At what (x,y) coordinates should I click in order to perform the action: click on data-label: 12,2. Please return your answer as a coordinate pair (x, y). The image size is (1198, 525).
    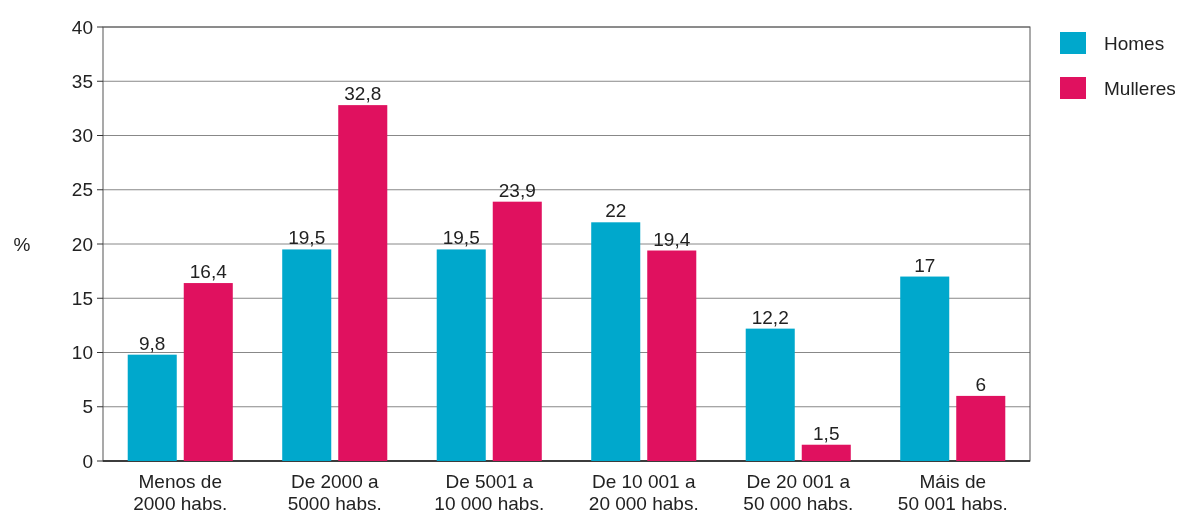
    Looking at the image, I should click on (770, 317).